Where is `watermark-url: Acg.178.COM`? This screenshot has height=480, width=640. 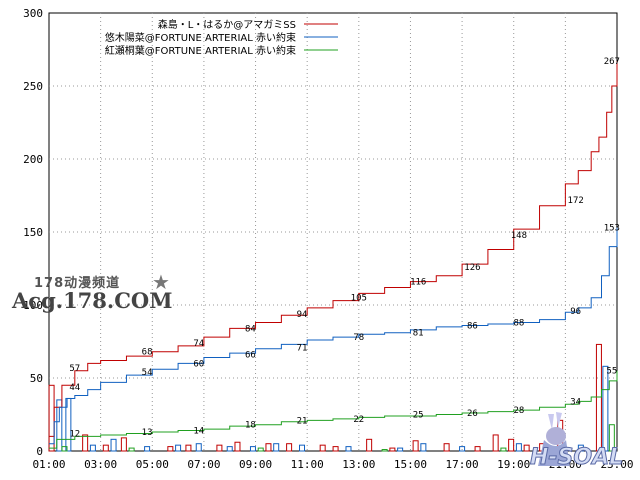
watermark-url: Acg.178.COM is located at coordinates (92, 300).